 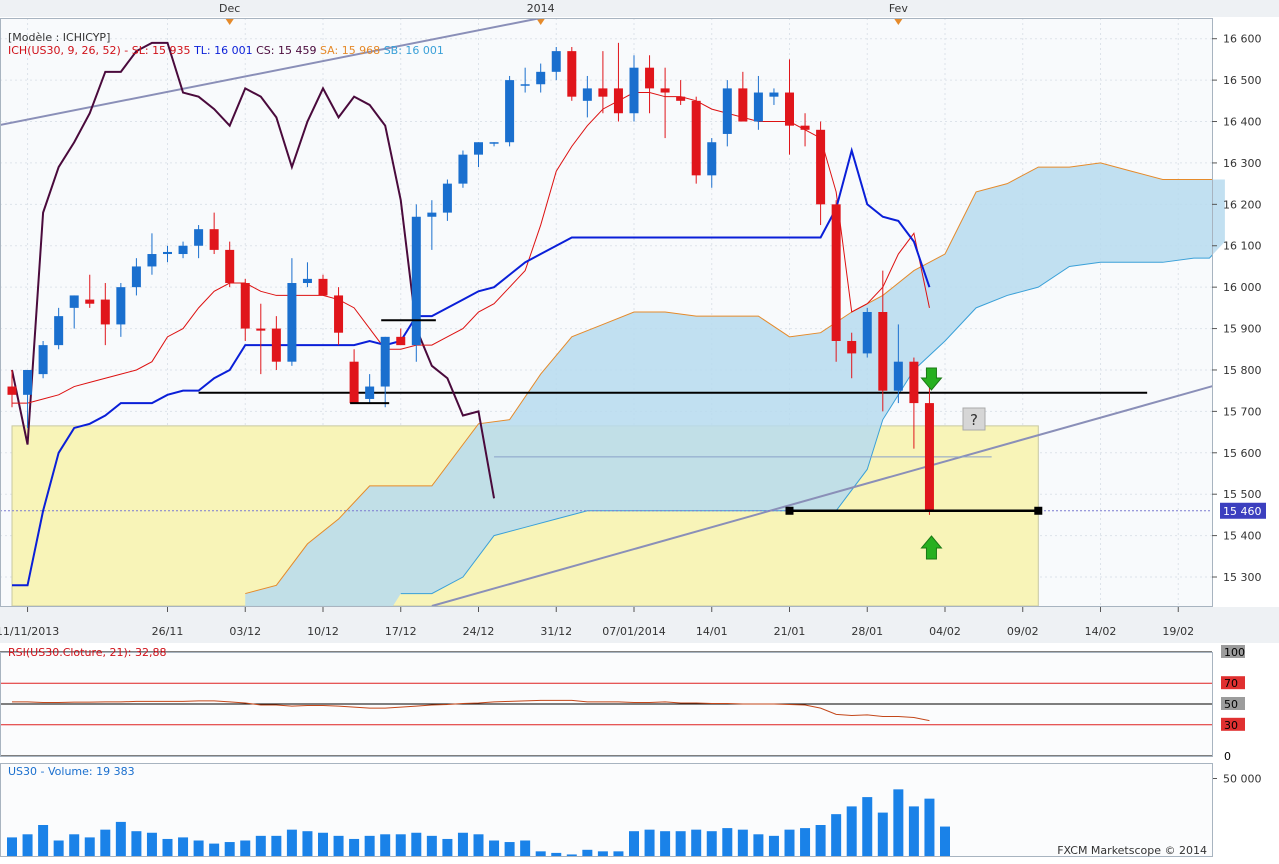 I want to click on ytick-label-4: 15 700, so click(x=1242, y=411).